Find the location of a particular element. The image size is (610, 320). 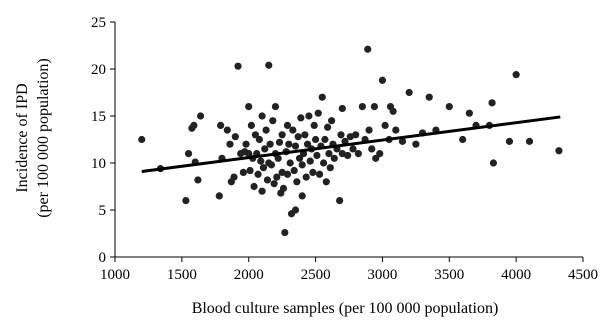

x-tick-label: 4500 is located at coordinates (583, 275).